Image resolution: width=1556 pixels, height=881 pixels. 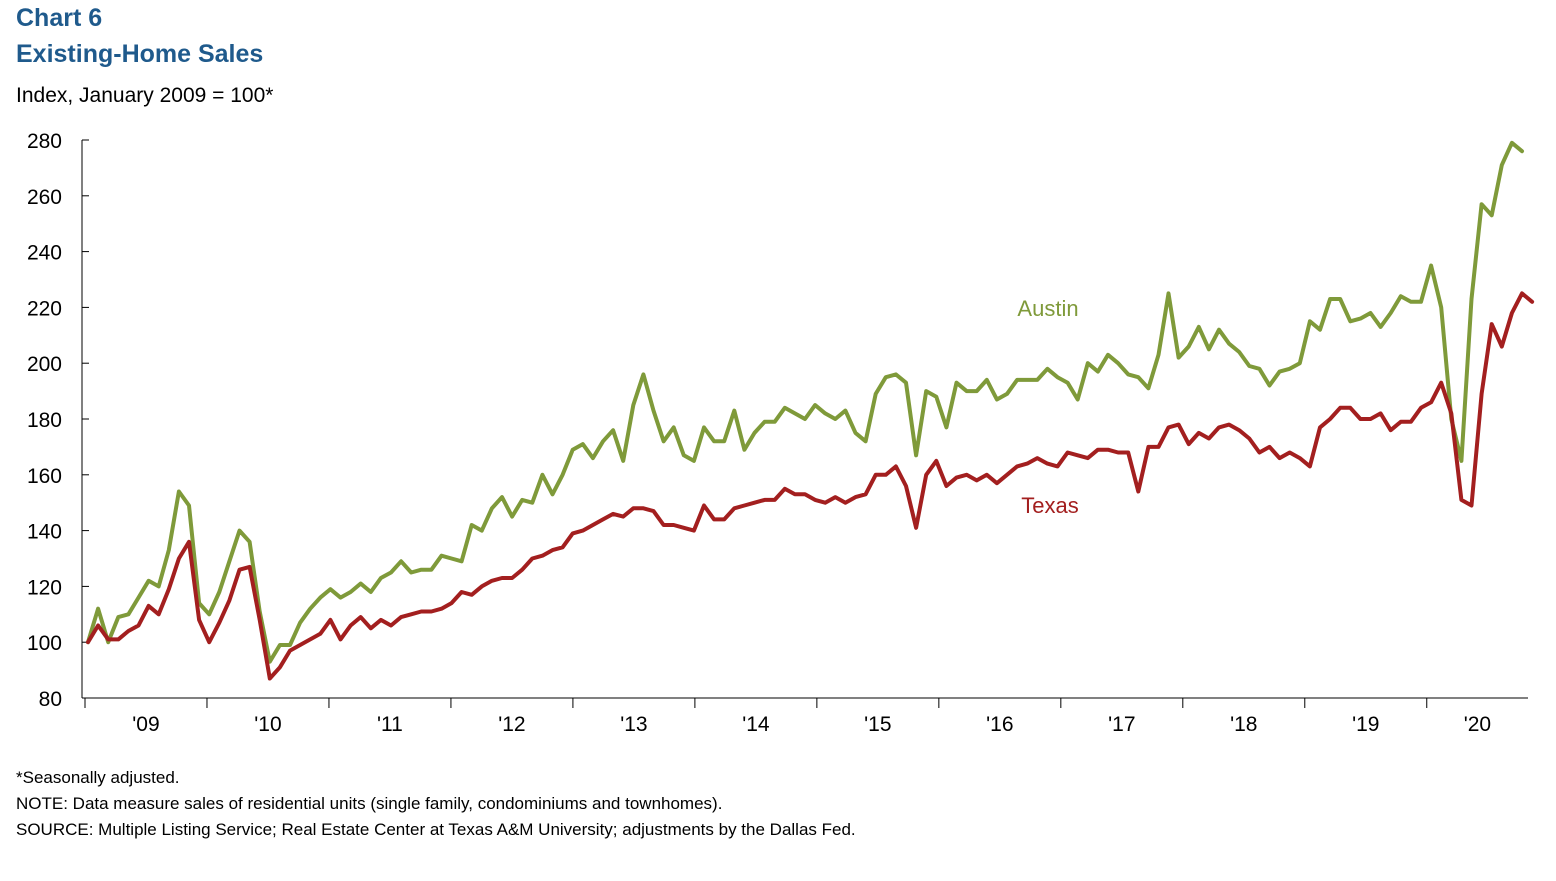 I want to click on x-tick-label: '17, so click(x=1121, y=724).